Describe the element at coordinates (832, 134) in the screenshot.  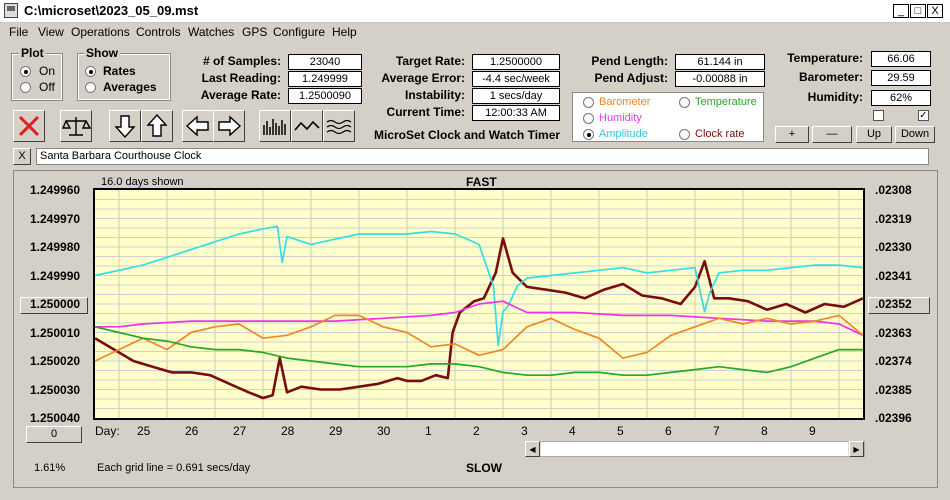
I see `minus-button: —` at that location.